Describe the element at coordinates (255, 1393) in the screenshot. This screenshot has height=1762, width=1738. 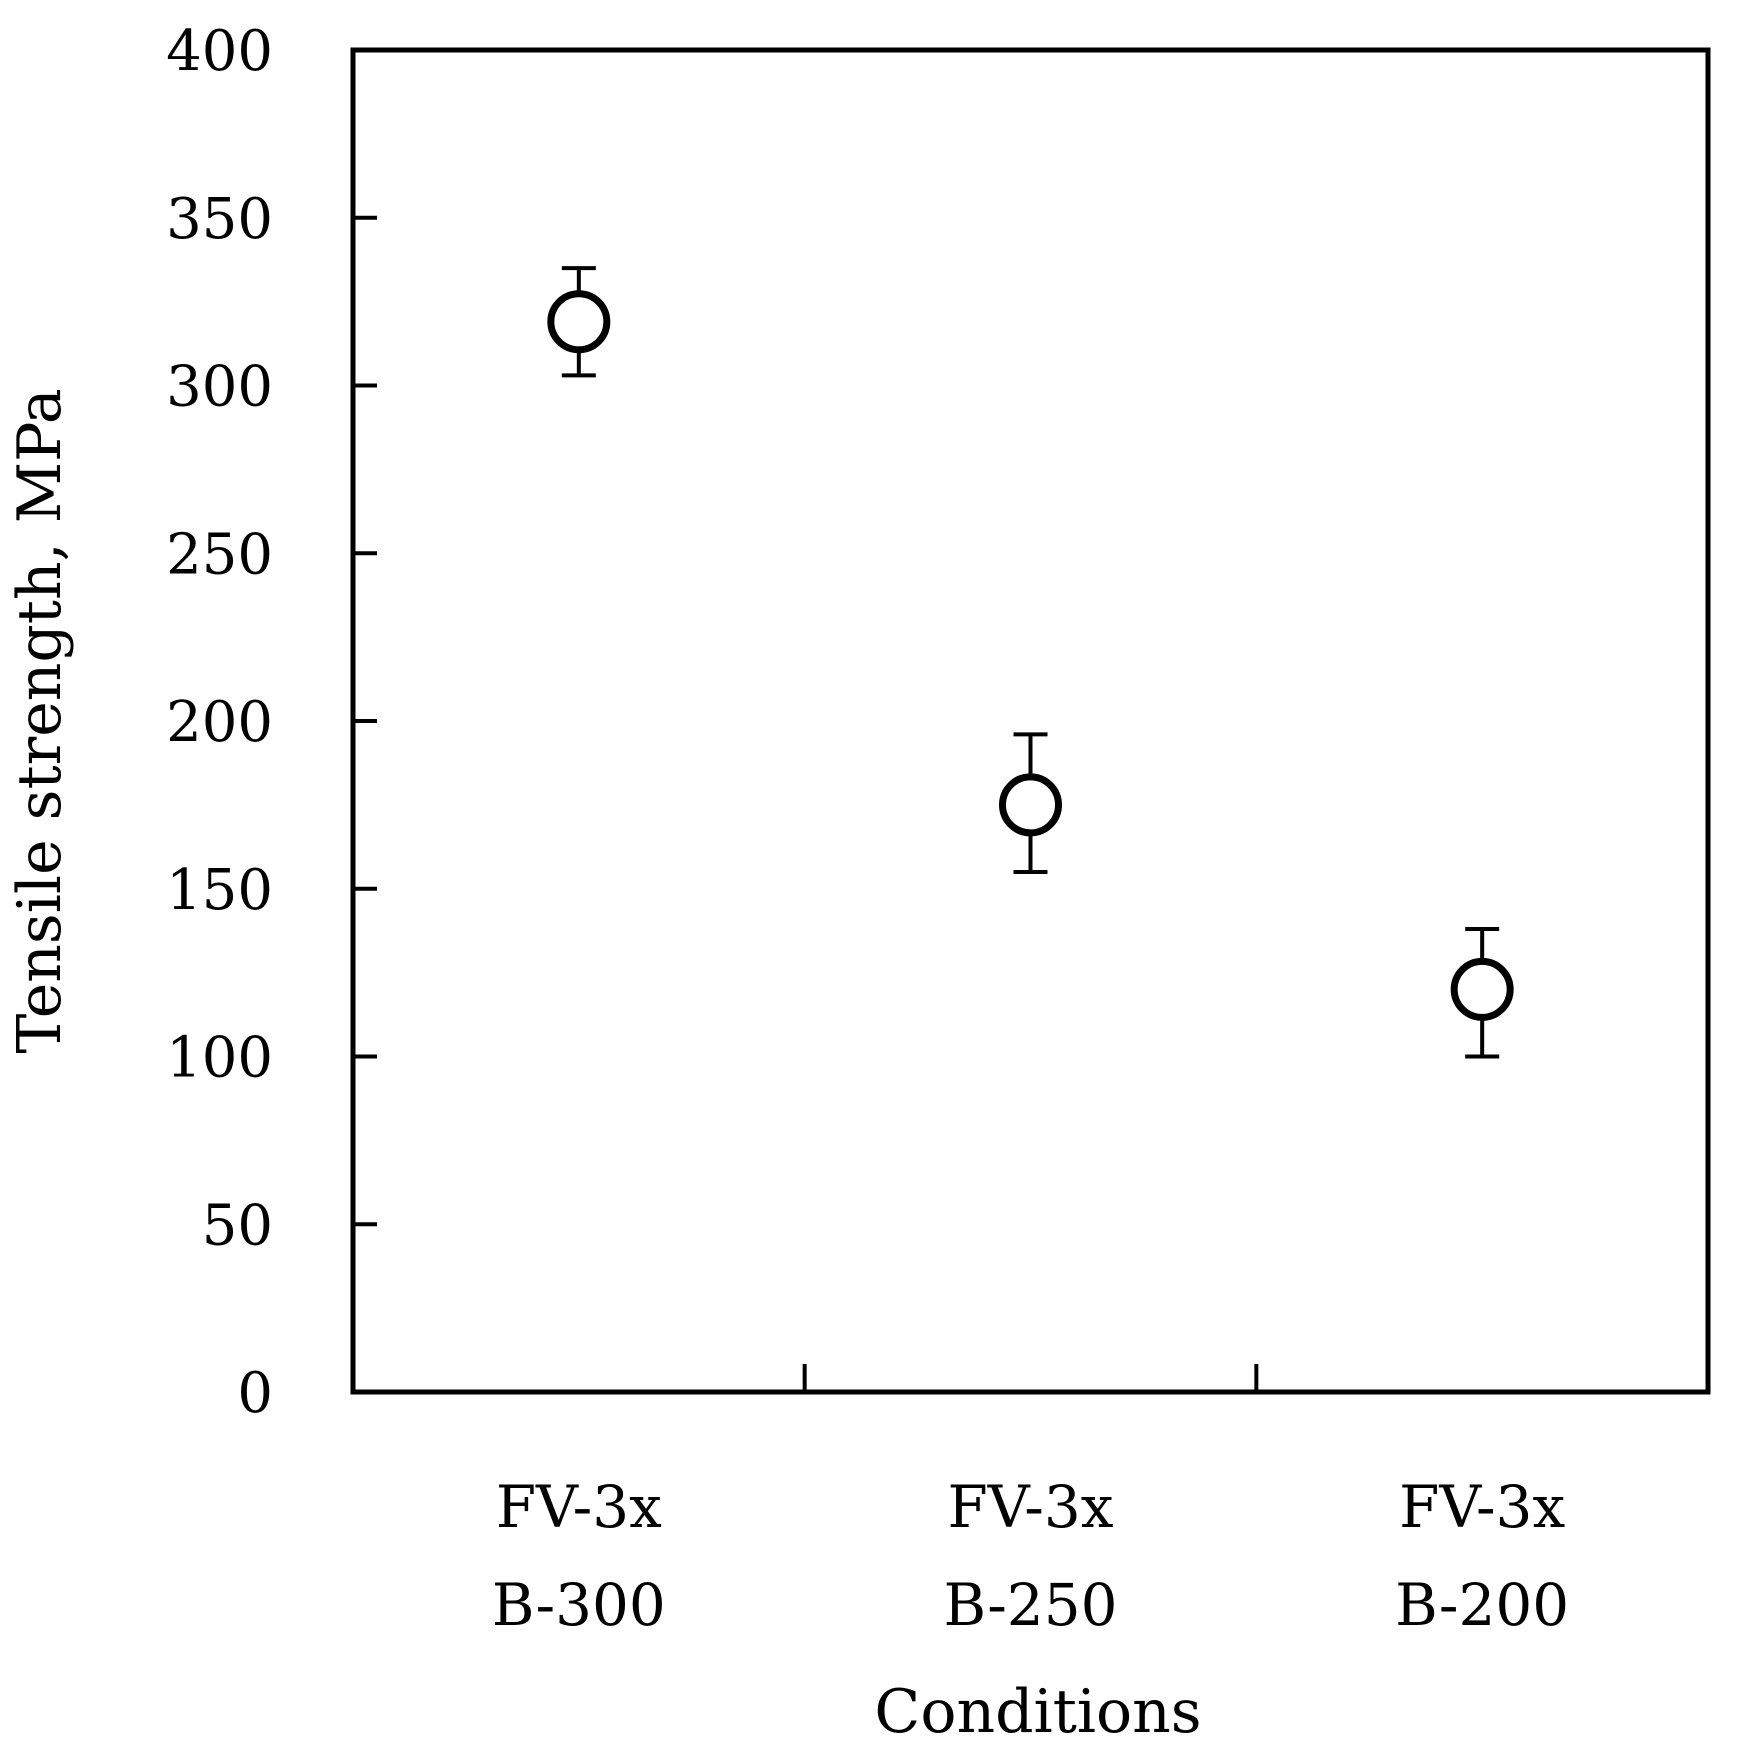
I see `y-tick-label: 0` at that location.